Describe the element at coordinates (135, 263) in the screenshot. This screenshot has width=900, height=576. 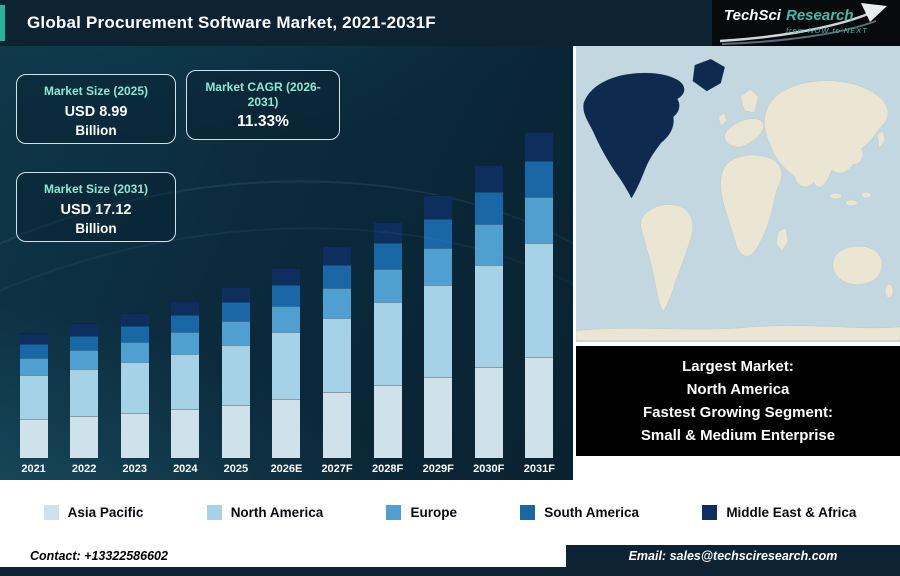
I see `bar-column-2023: 2023` at that location.